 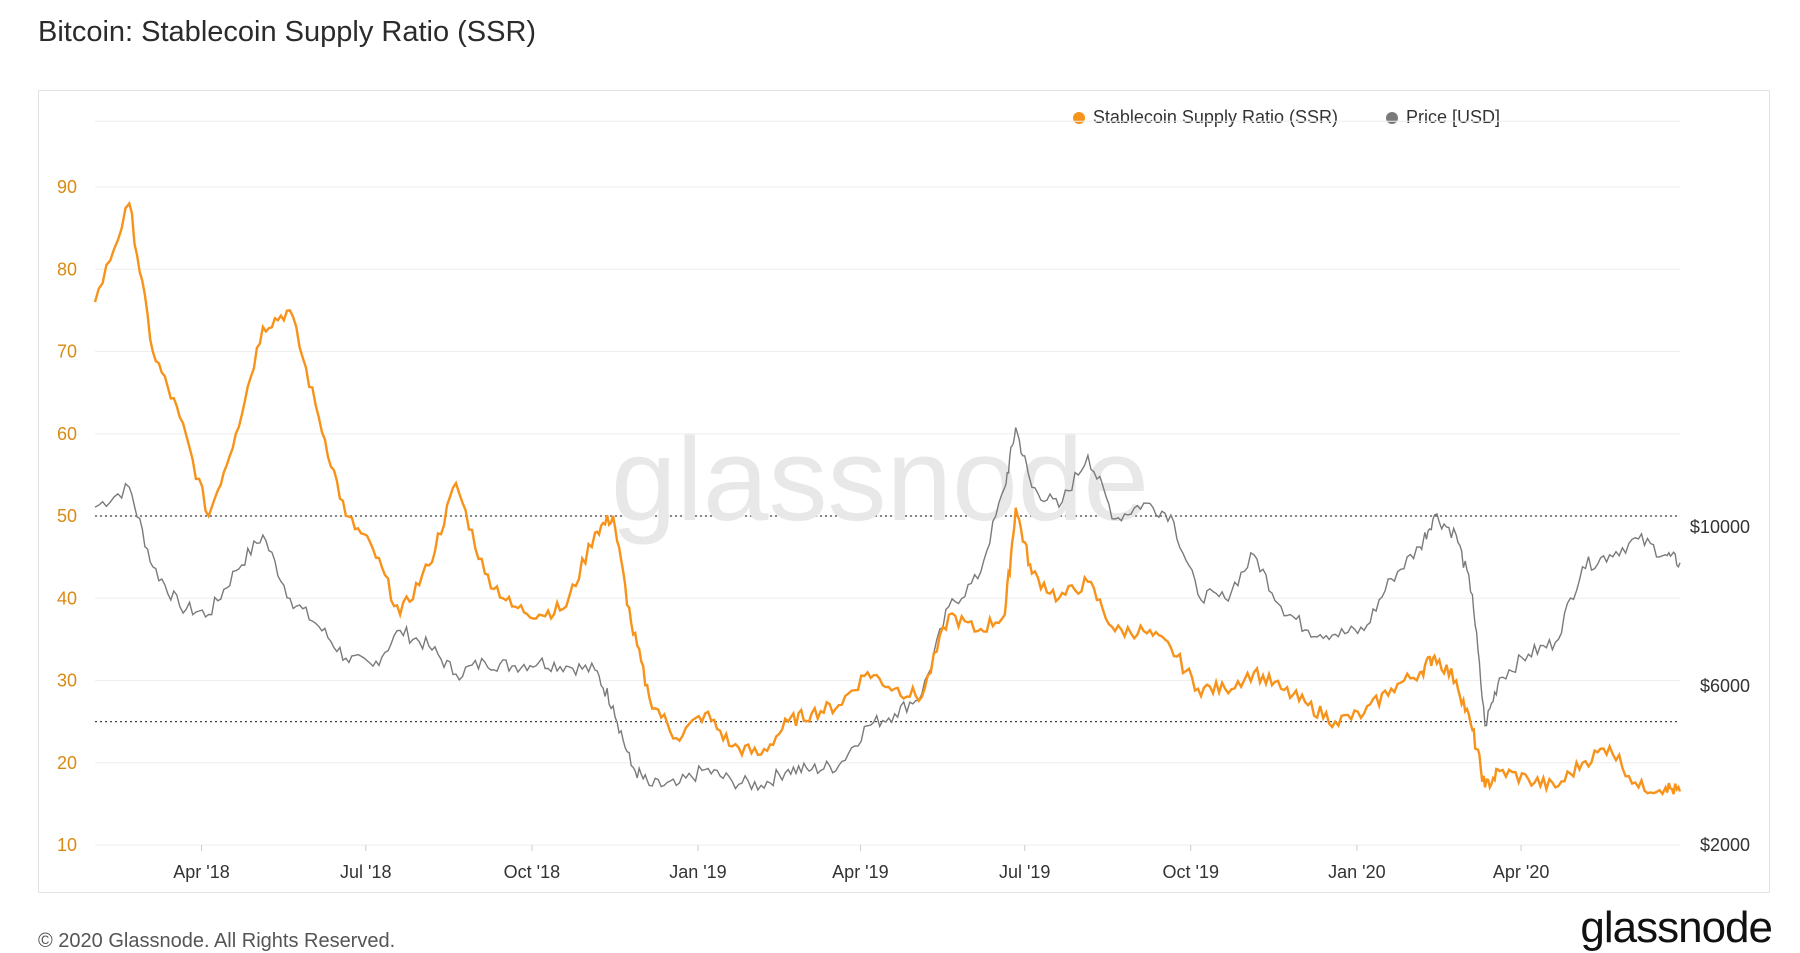 What do you see at coordinates (67, 187) in the screenshot?
I see `left-tick-label: 90` at bounding box center [67, 187].